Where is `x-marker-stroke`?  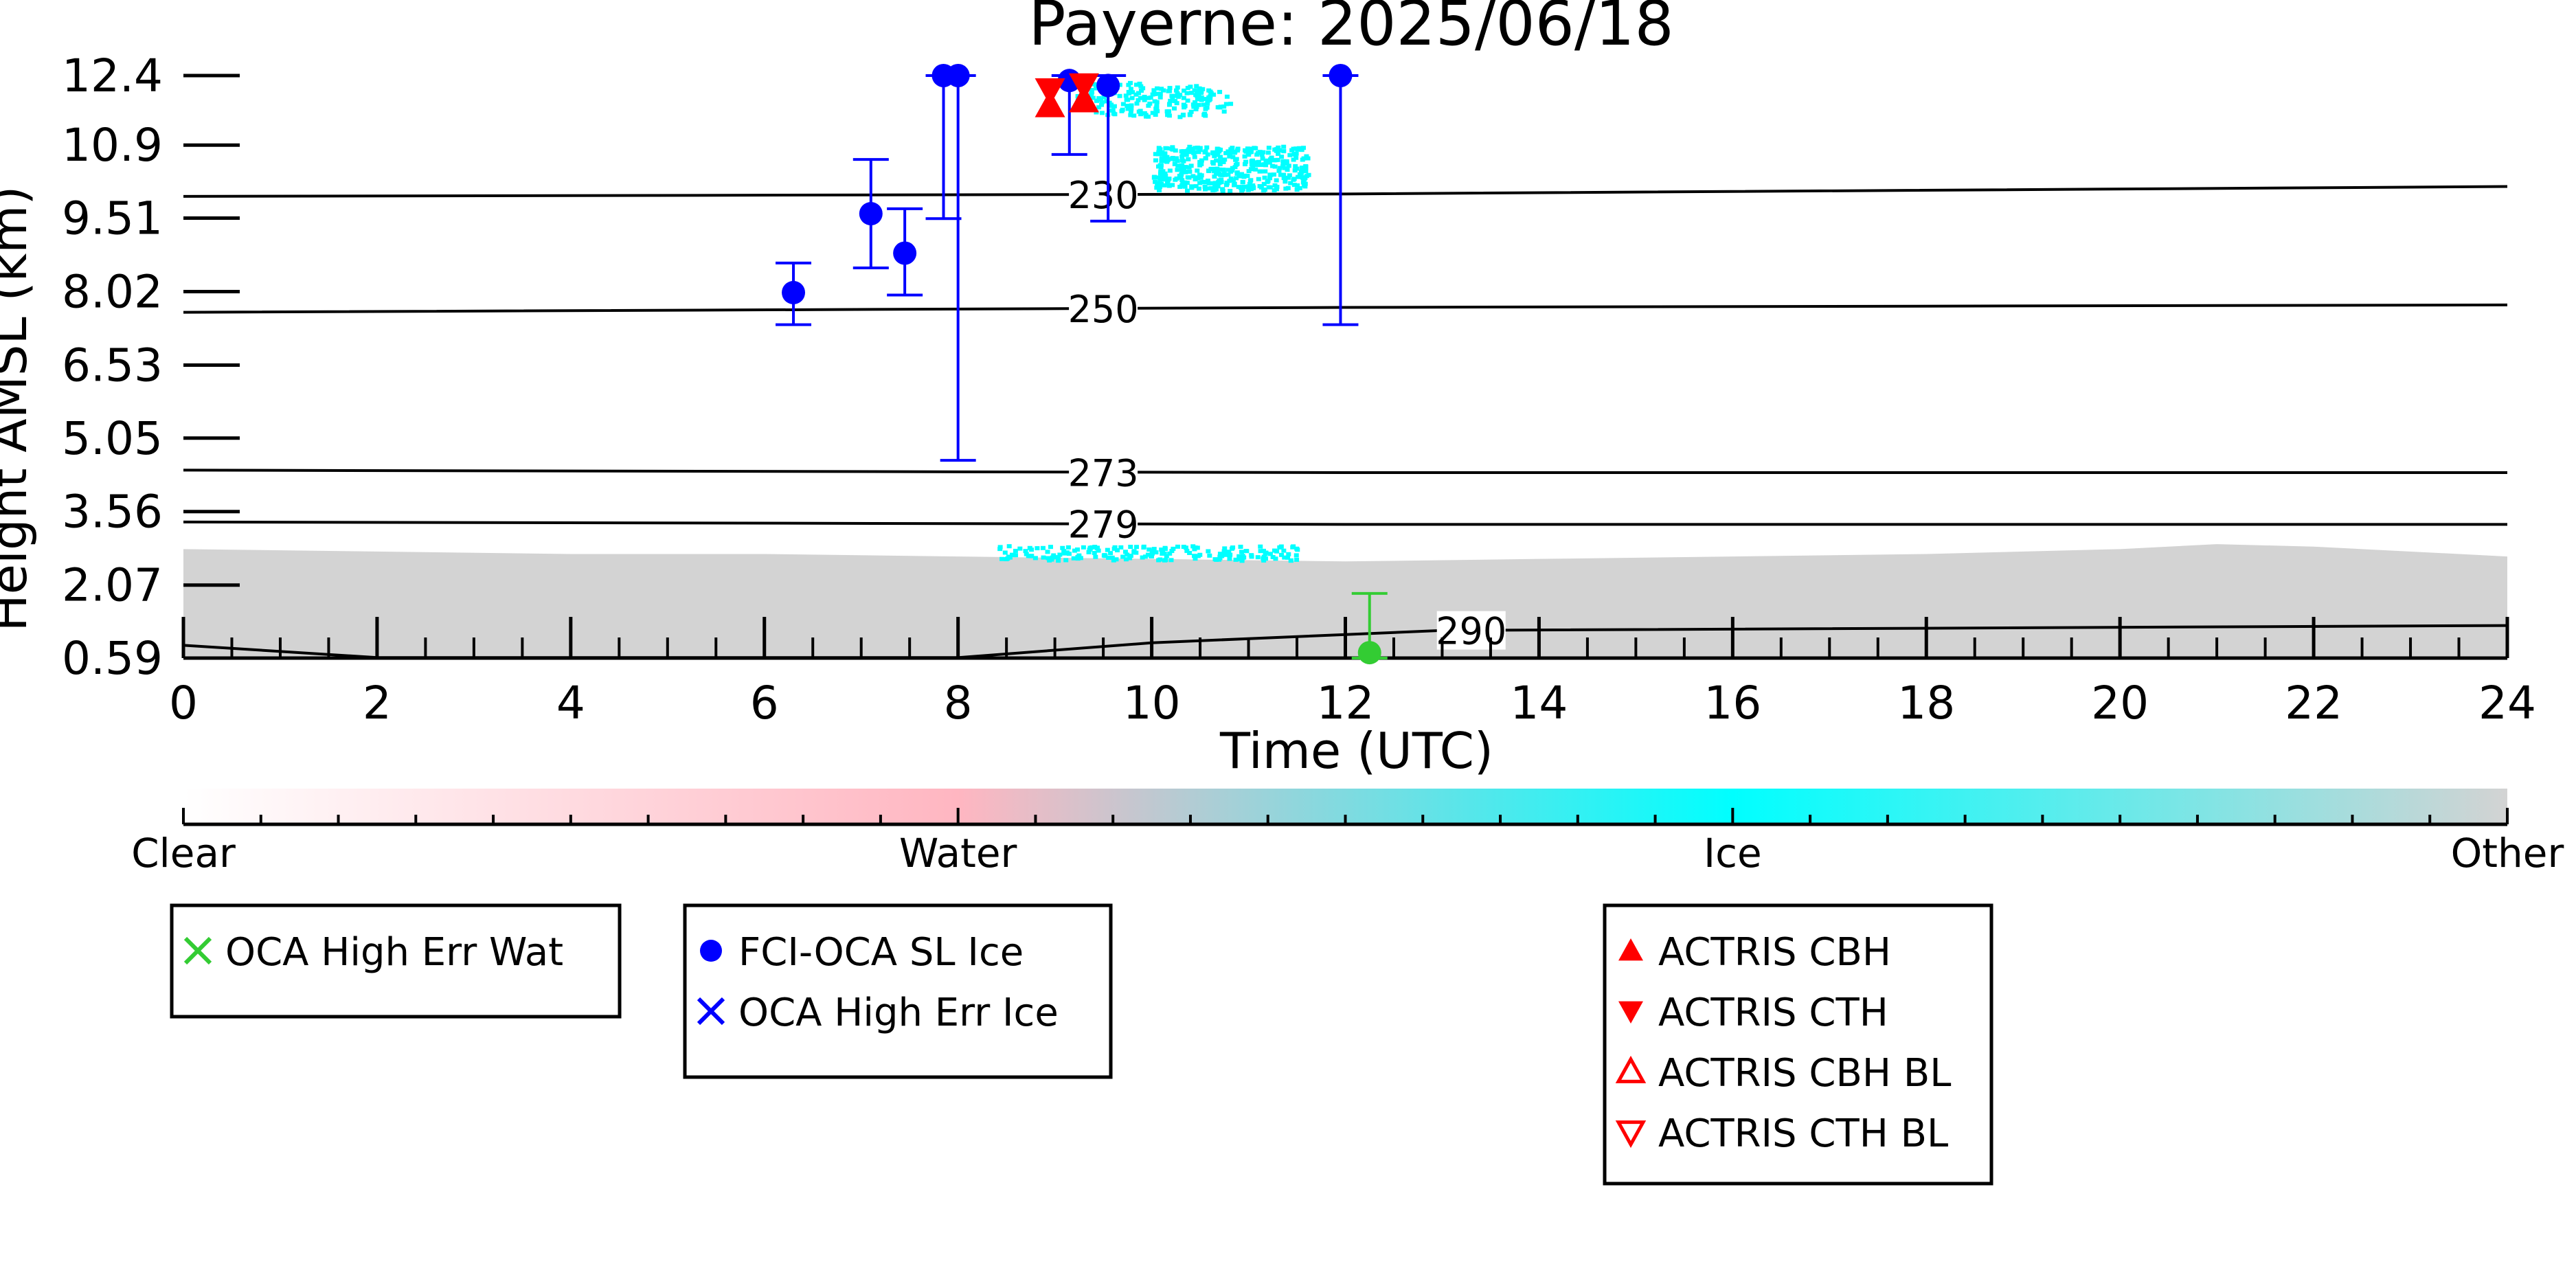 x-marker-stroke is located at coordinates (711, 1011).